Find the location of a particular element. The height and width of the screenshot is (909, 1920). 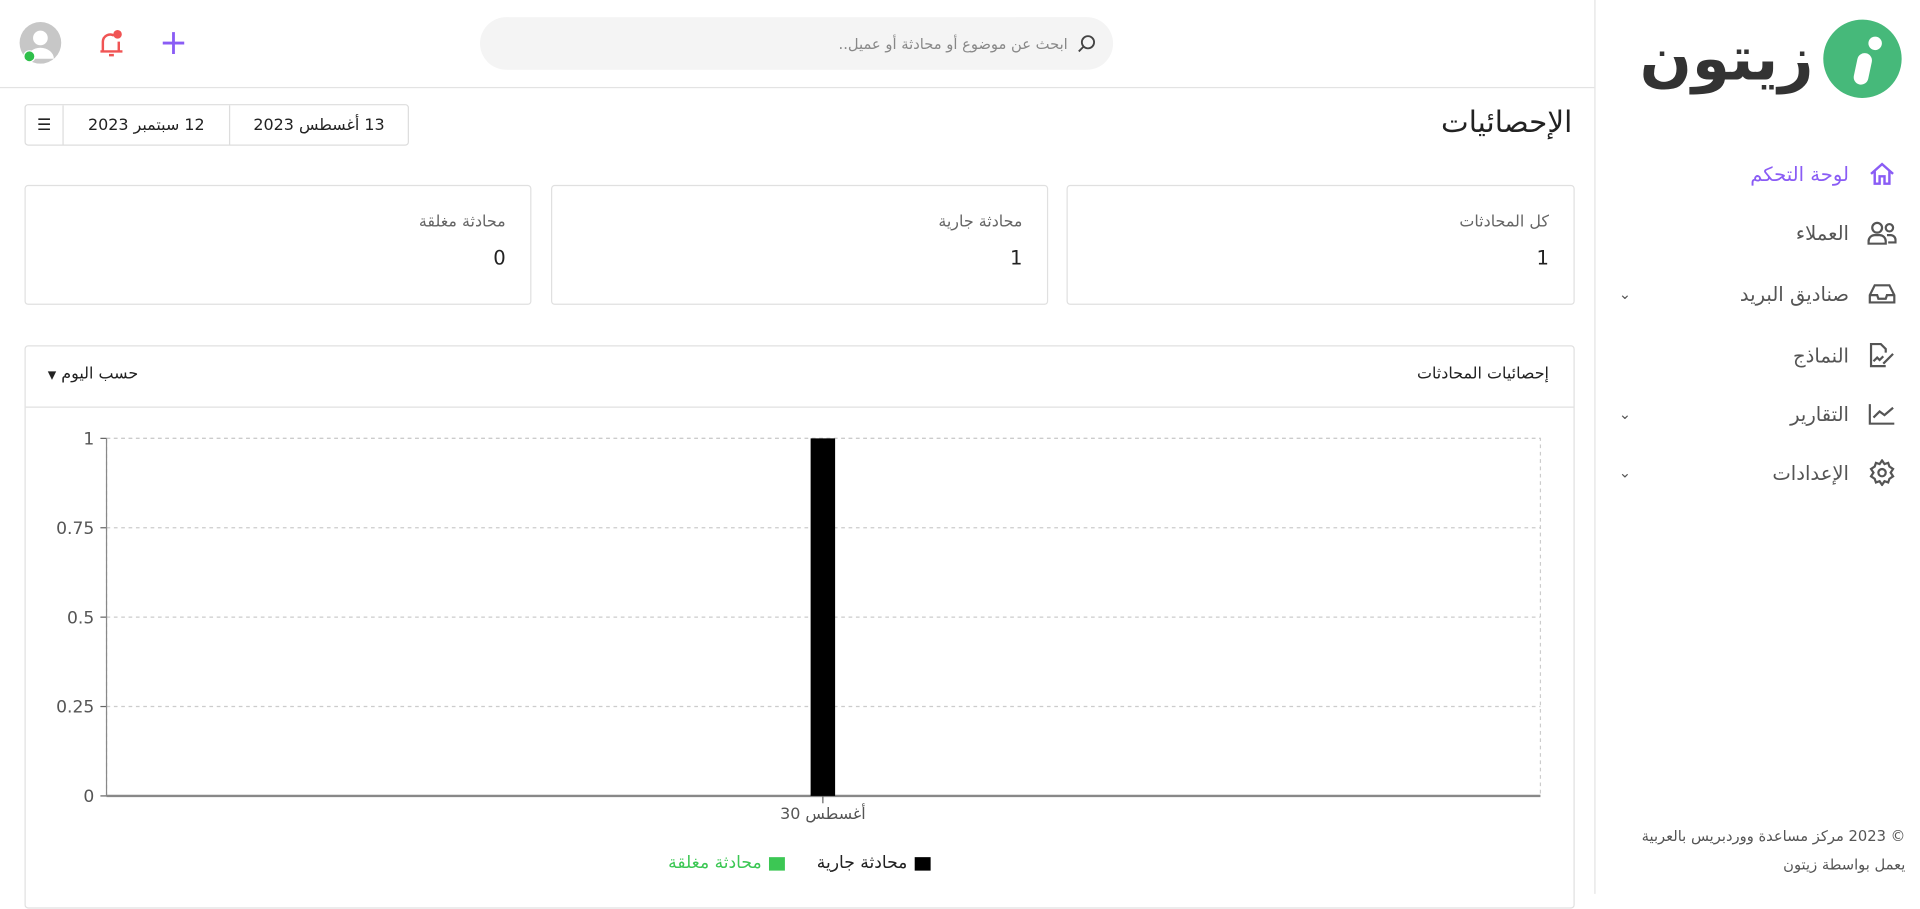

y-tick-label: 0.5 is located at coordinates (80, 618).